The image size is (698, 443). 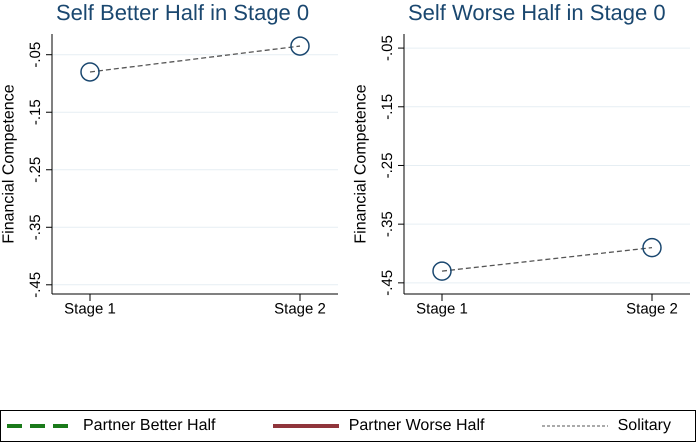 What do you see at coordinates (537, 13) in the screenshot?
I see `chart-title: Self Worse Half in Stage 0` at bounding box center [537, 13].